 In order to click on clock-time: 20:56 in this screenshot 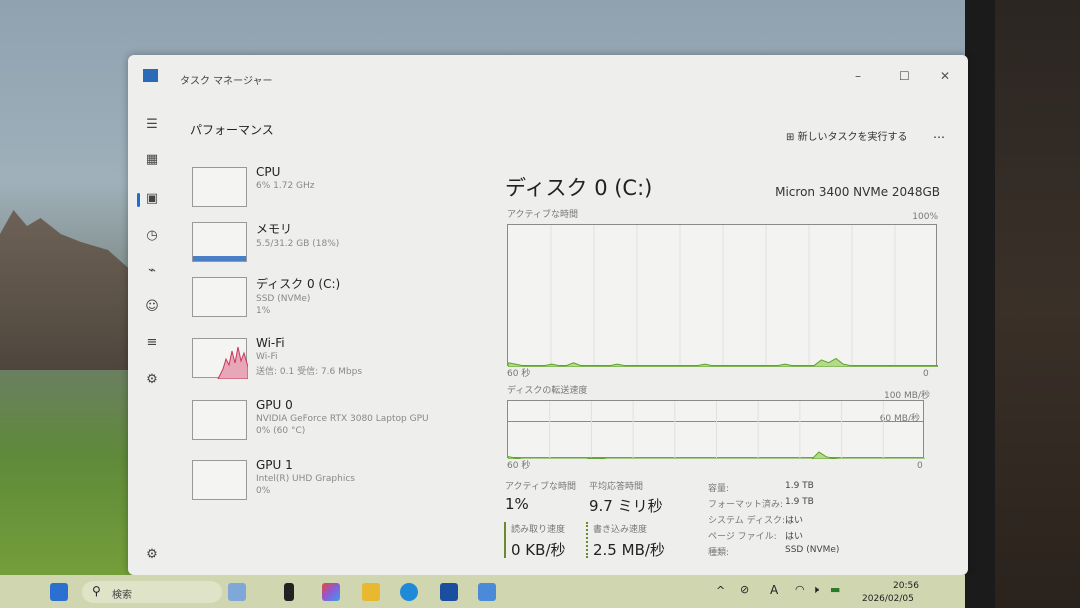, I will do `click(906, 586)`.